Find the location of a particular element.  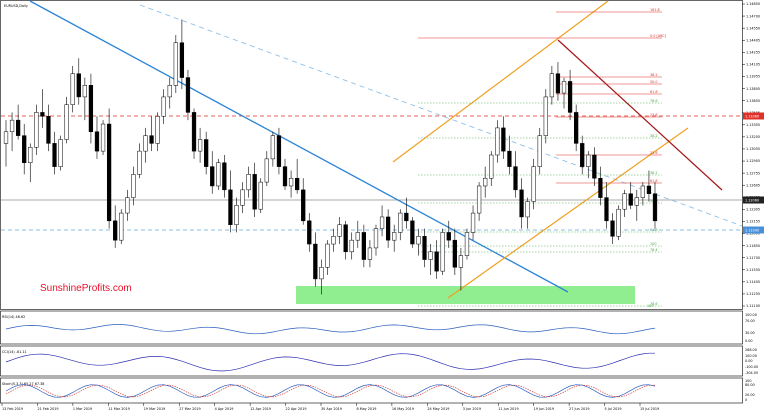

date-tick-label: 13 Feb 2019 is located at coordinates (12, 409).